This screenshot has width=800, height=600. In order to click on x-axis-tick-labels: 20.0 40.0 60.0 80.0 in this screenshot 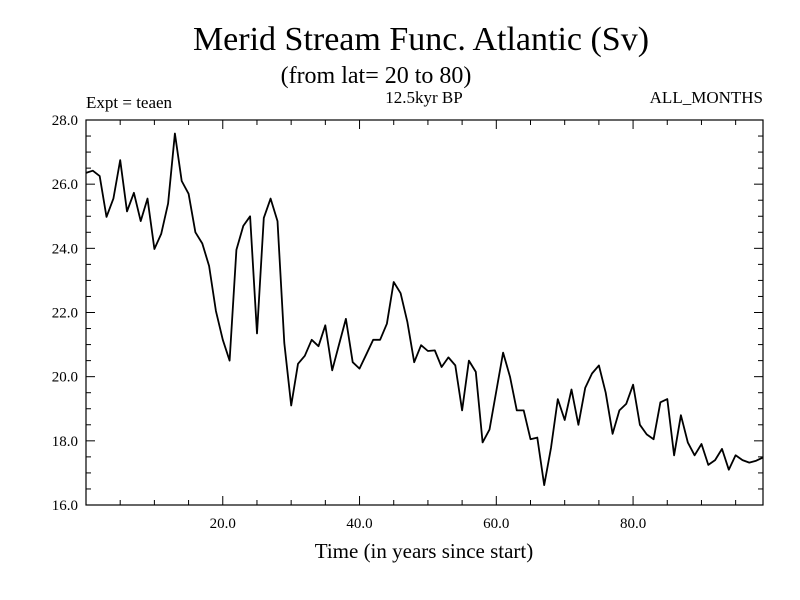, I will do `click(428, 524)`.